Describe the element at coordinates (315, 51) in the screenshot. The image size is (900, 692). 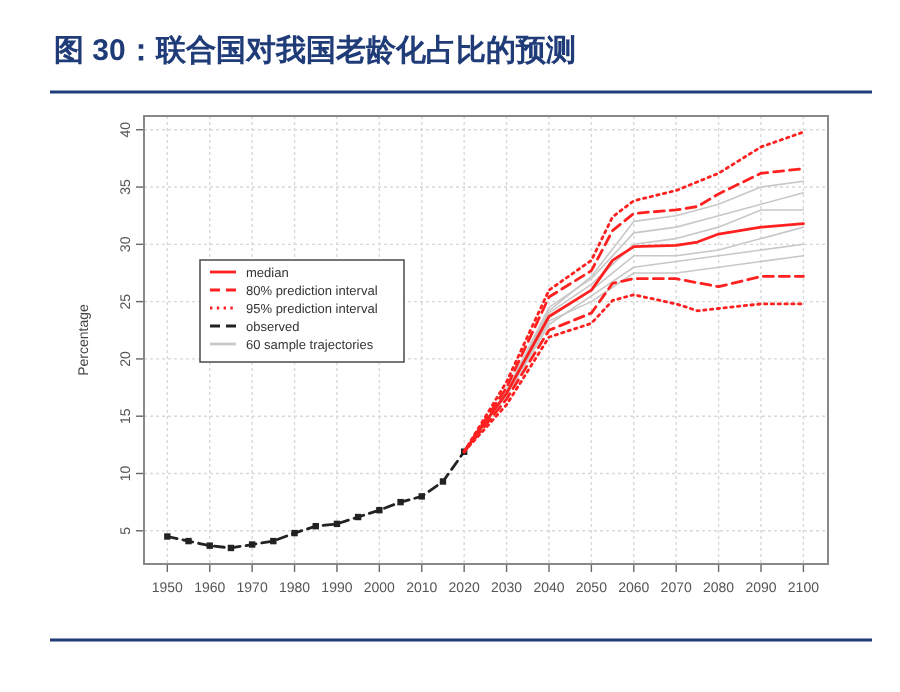
I see `chart-title: 图 30：联合国对我国老龄化占比的预测` at that location.